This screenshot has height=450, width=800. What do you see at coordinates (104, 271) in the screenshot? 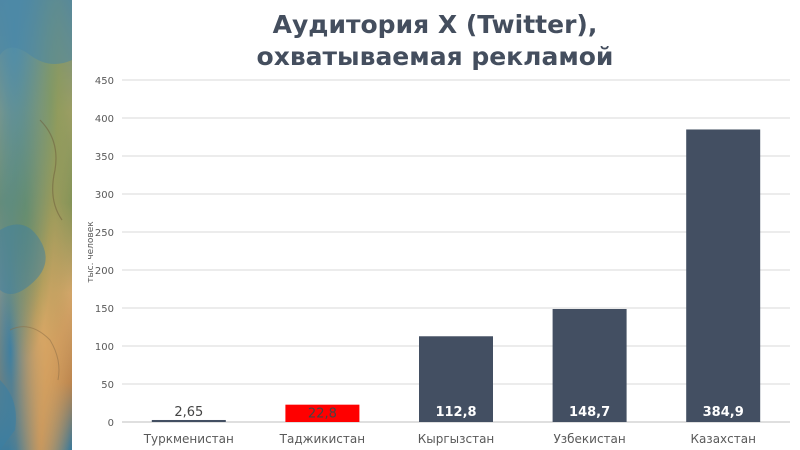
I see `y-tick-label: 200` at bounding box center [104, 271].